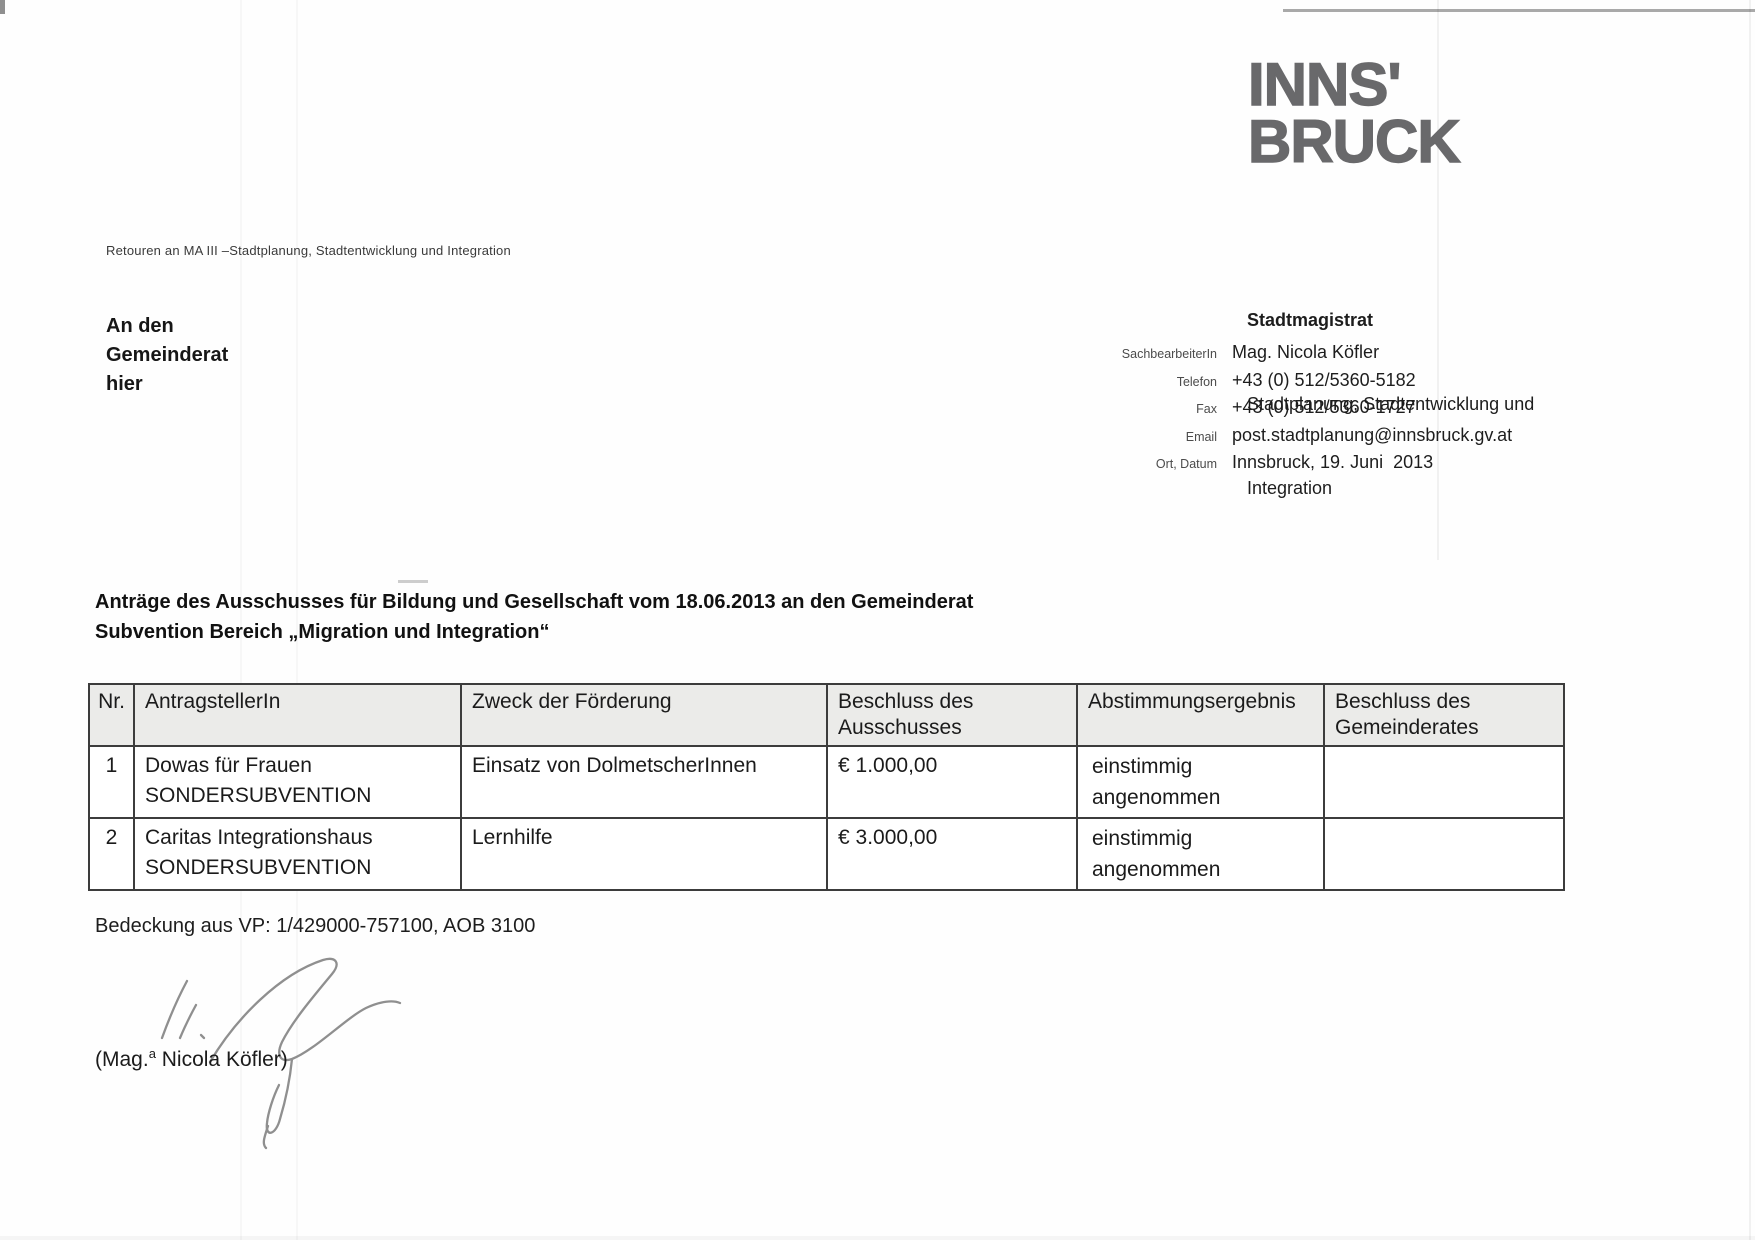  Describe the element at coordinates (644, 854) in the screenshot. I see `cell-zweck: Lernhilfe` at that location.